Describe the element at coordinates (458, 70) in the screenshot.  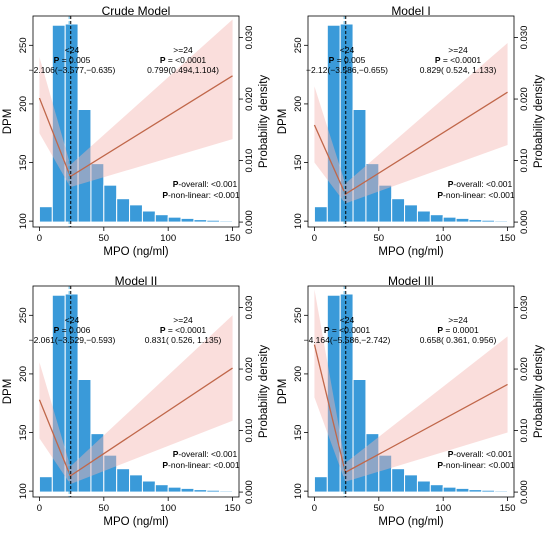
I see `annotation-right-or: 0.829( 0.524, 1.133)` at that location.